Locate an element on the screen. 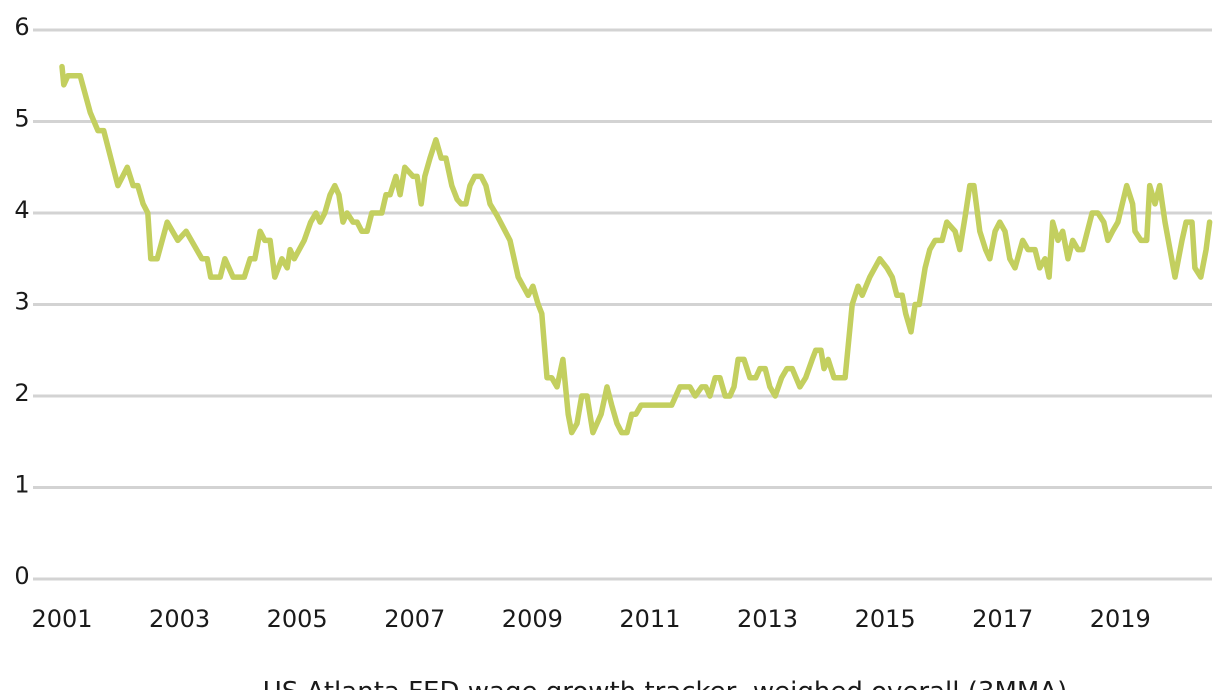  y-tick-label: 2 is located at coordinates (21, 393).